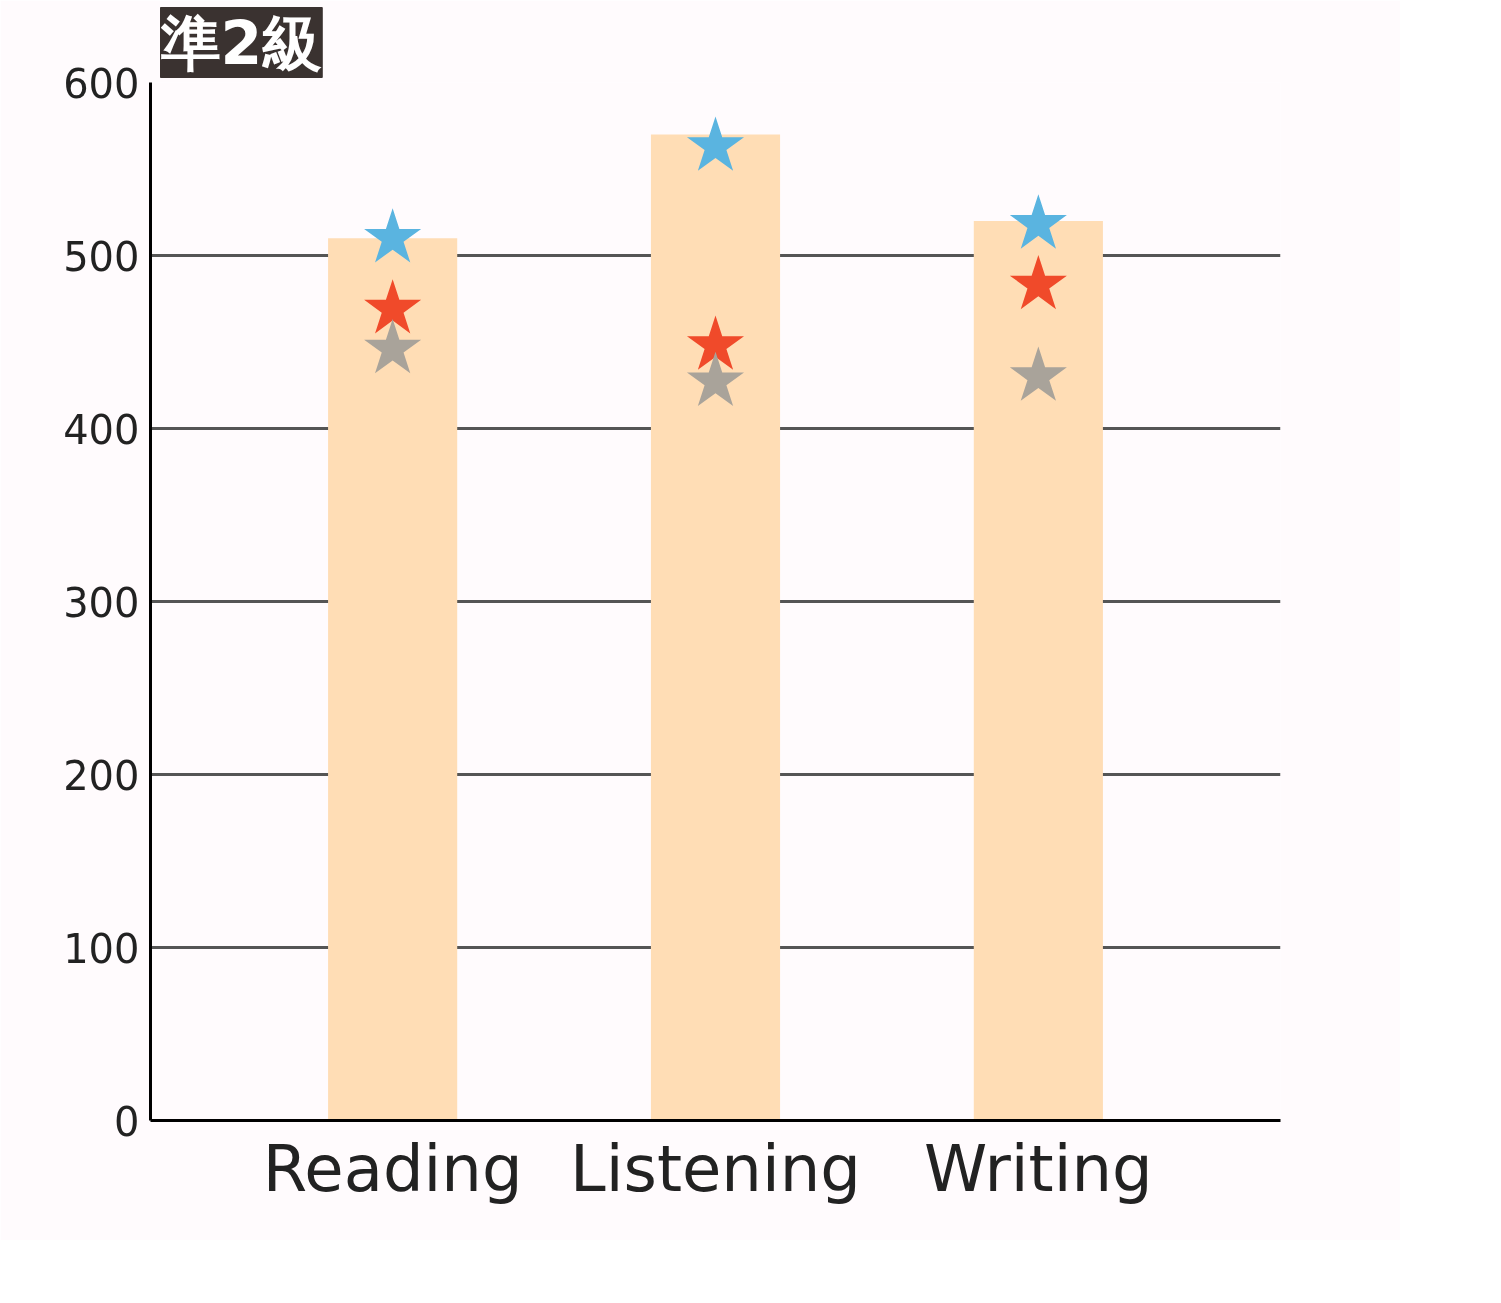 This screenshot has width=1501, height=1303. I want to click on y-tick-label: 600, so click(101, 83).